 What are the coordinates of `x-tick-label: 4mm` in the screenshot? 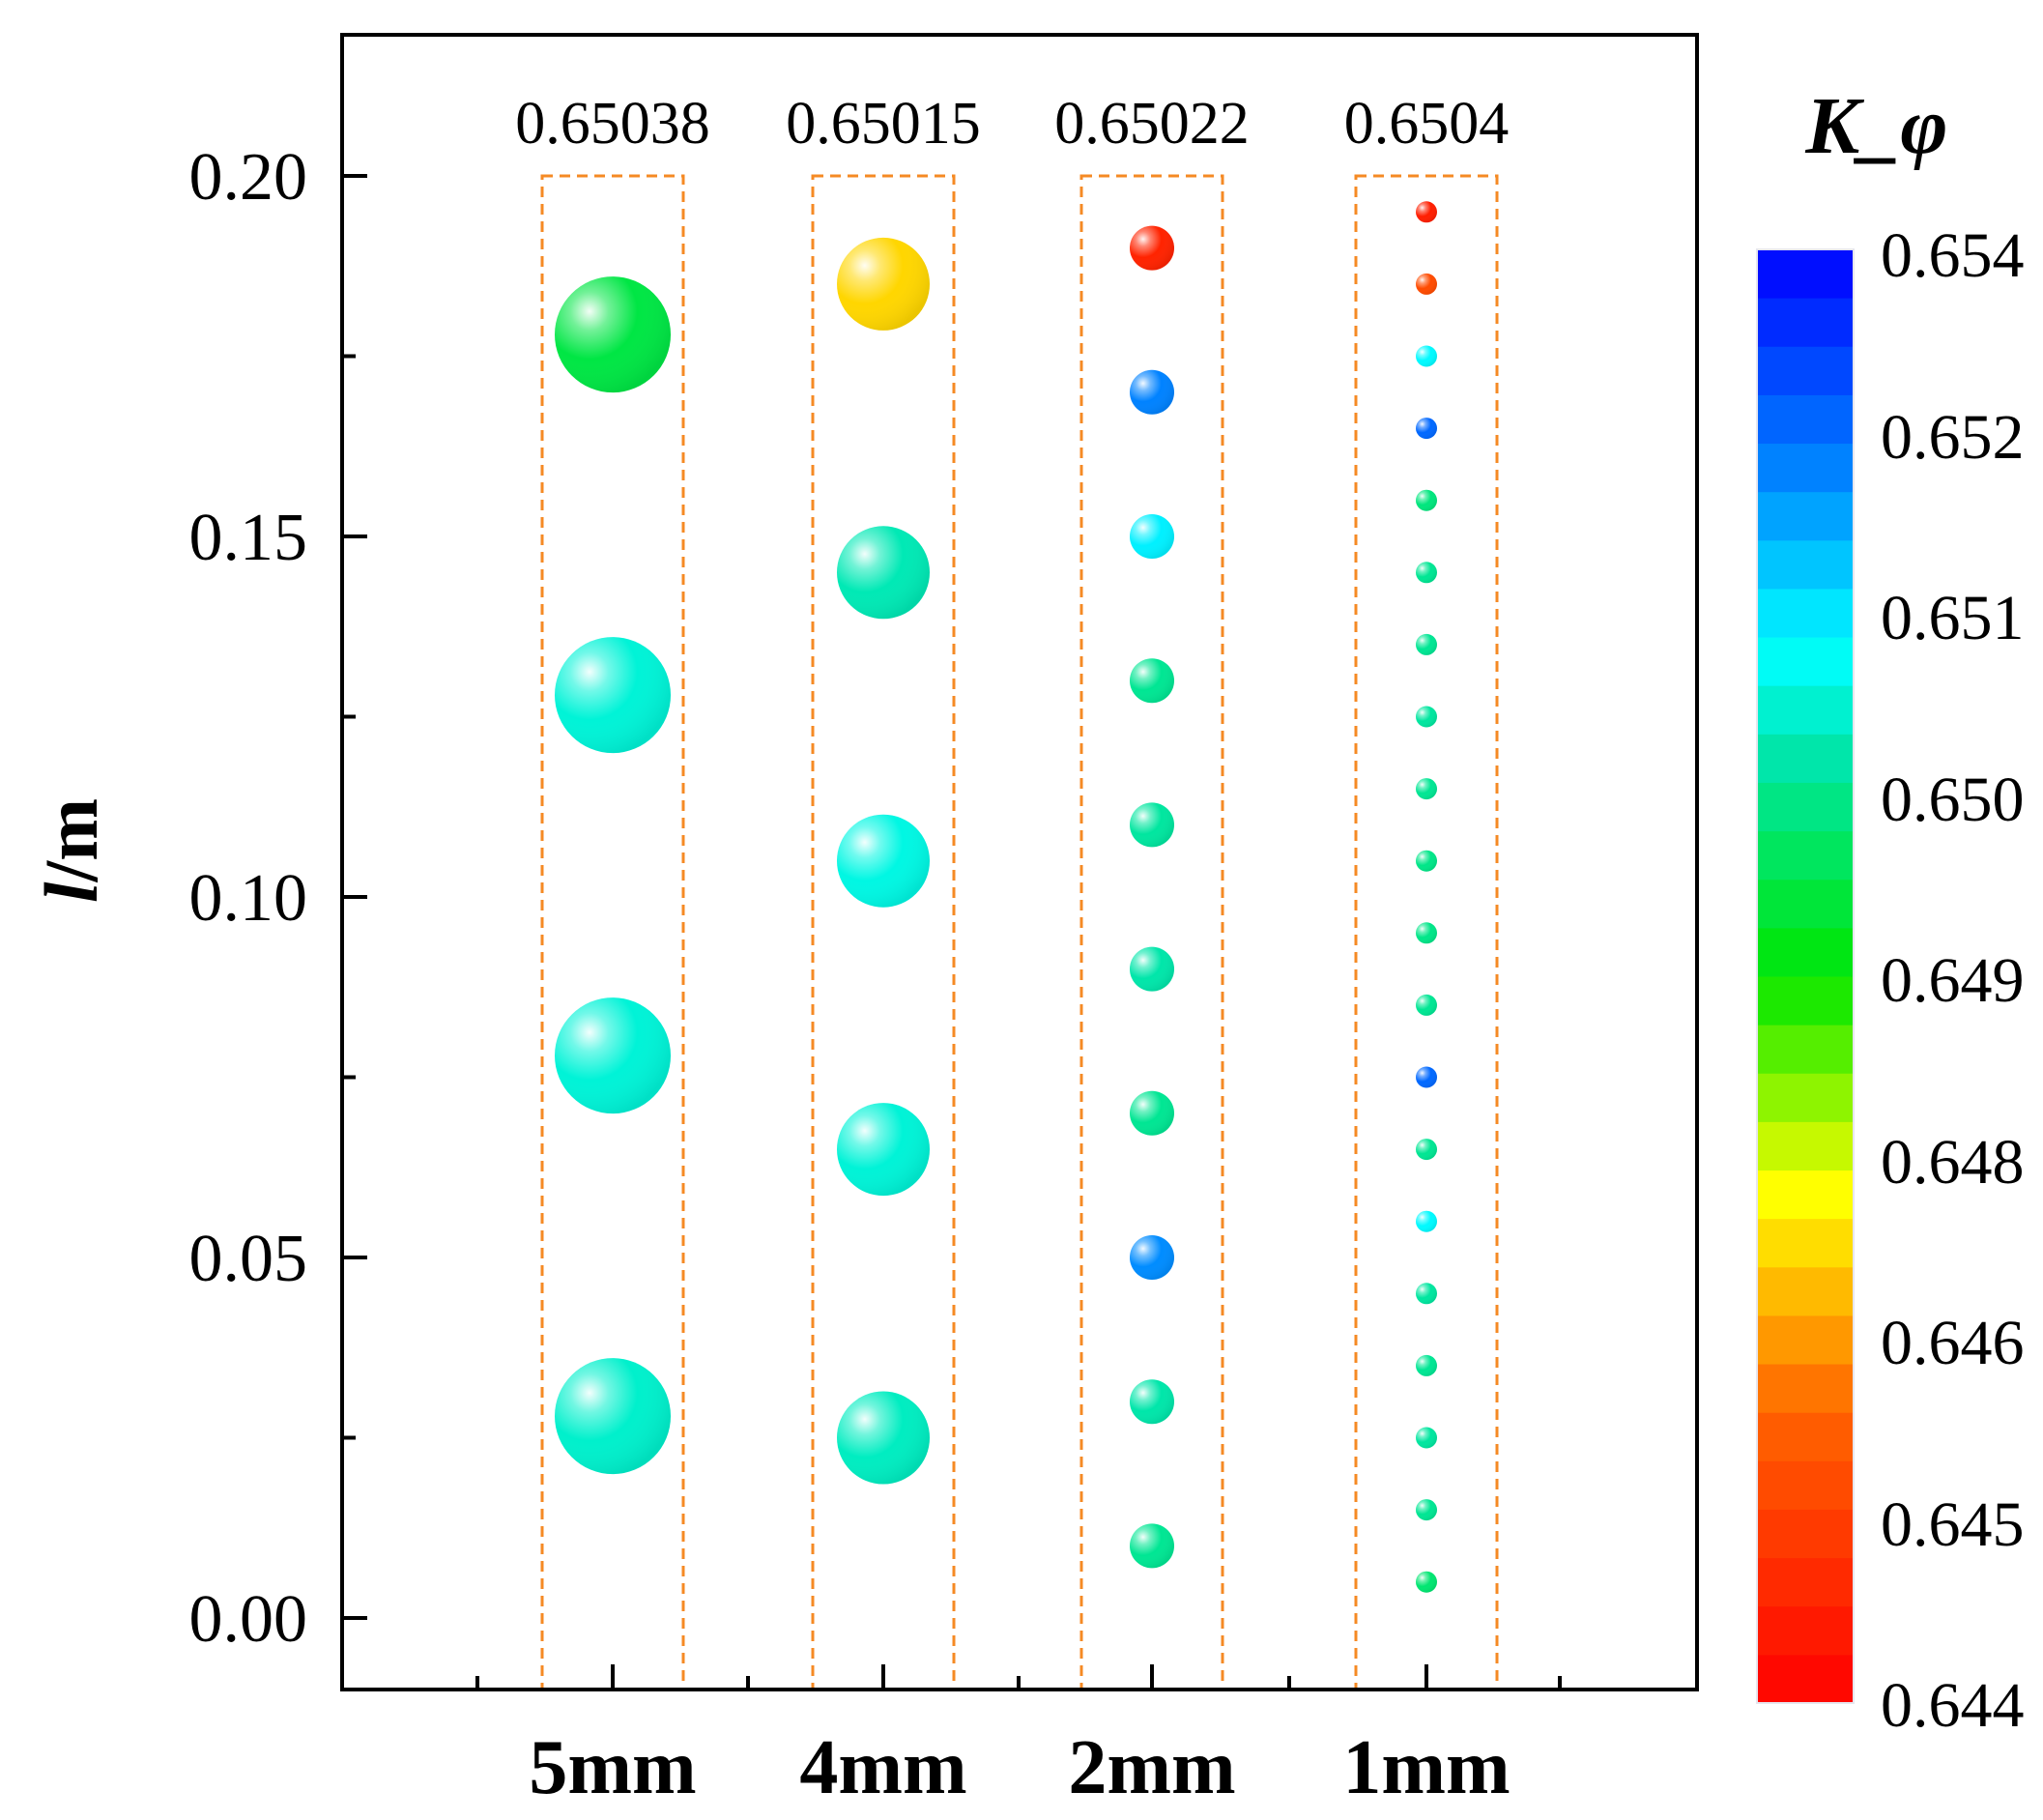 It's located at (882, 1767).